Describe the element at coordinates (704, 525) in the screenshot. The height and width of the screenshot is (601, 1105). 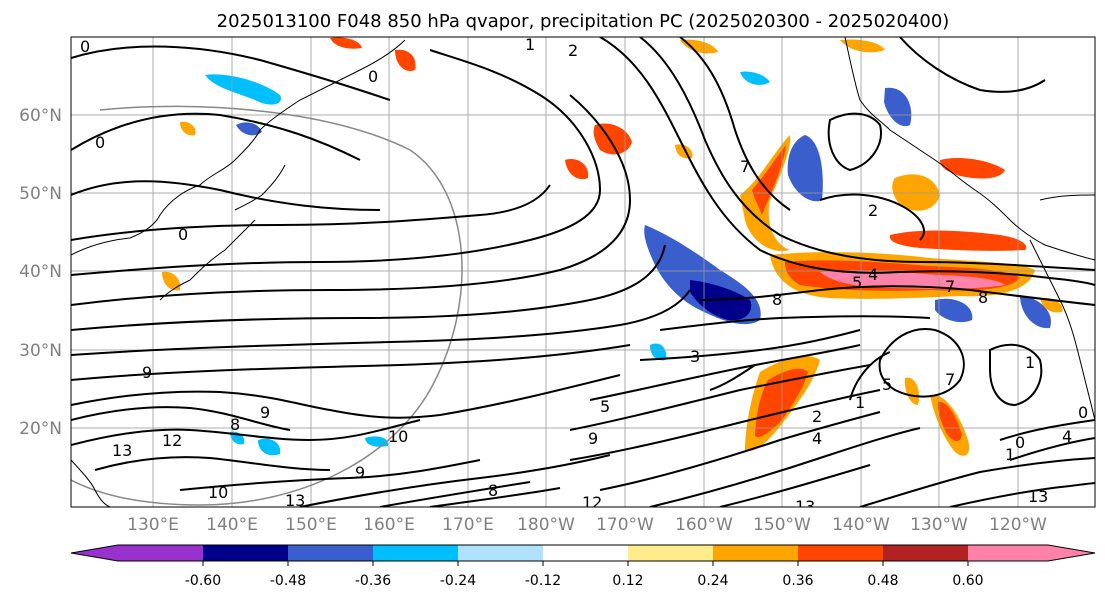
I see `lon-label: 160°W` at that location.